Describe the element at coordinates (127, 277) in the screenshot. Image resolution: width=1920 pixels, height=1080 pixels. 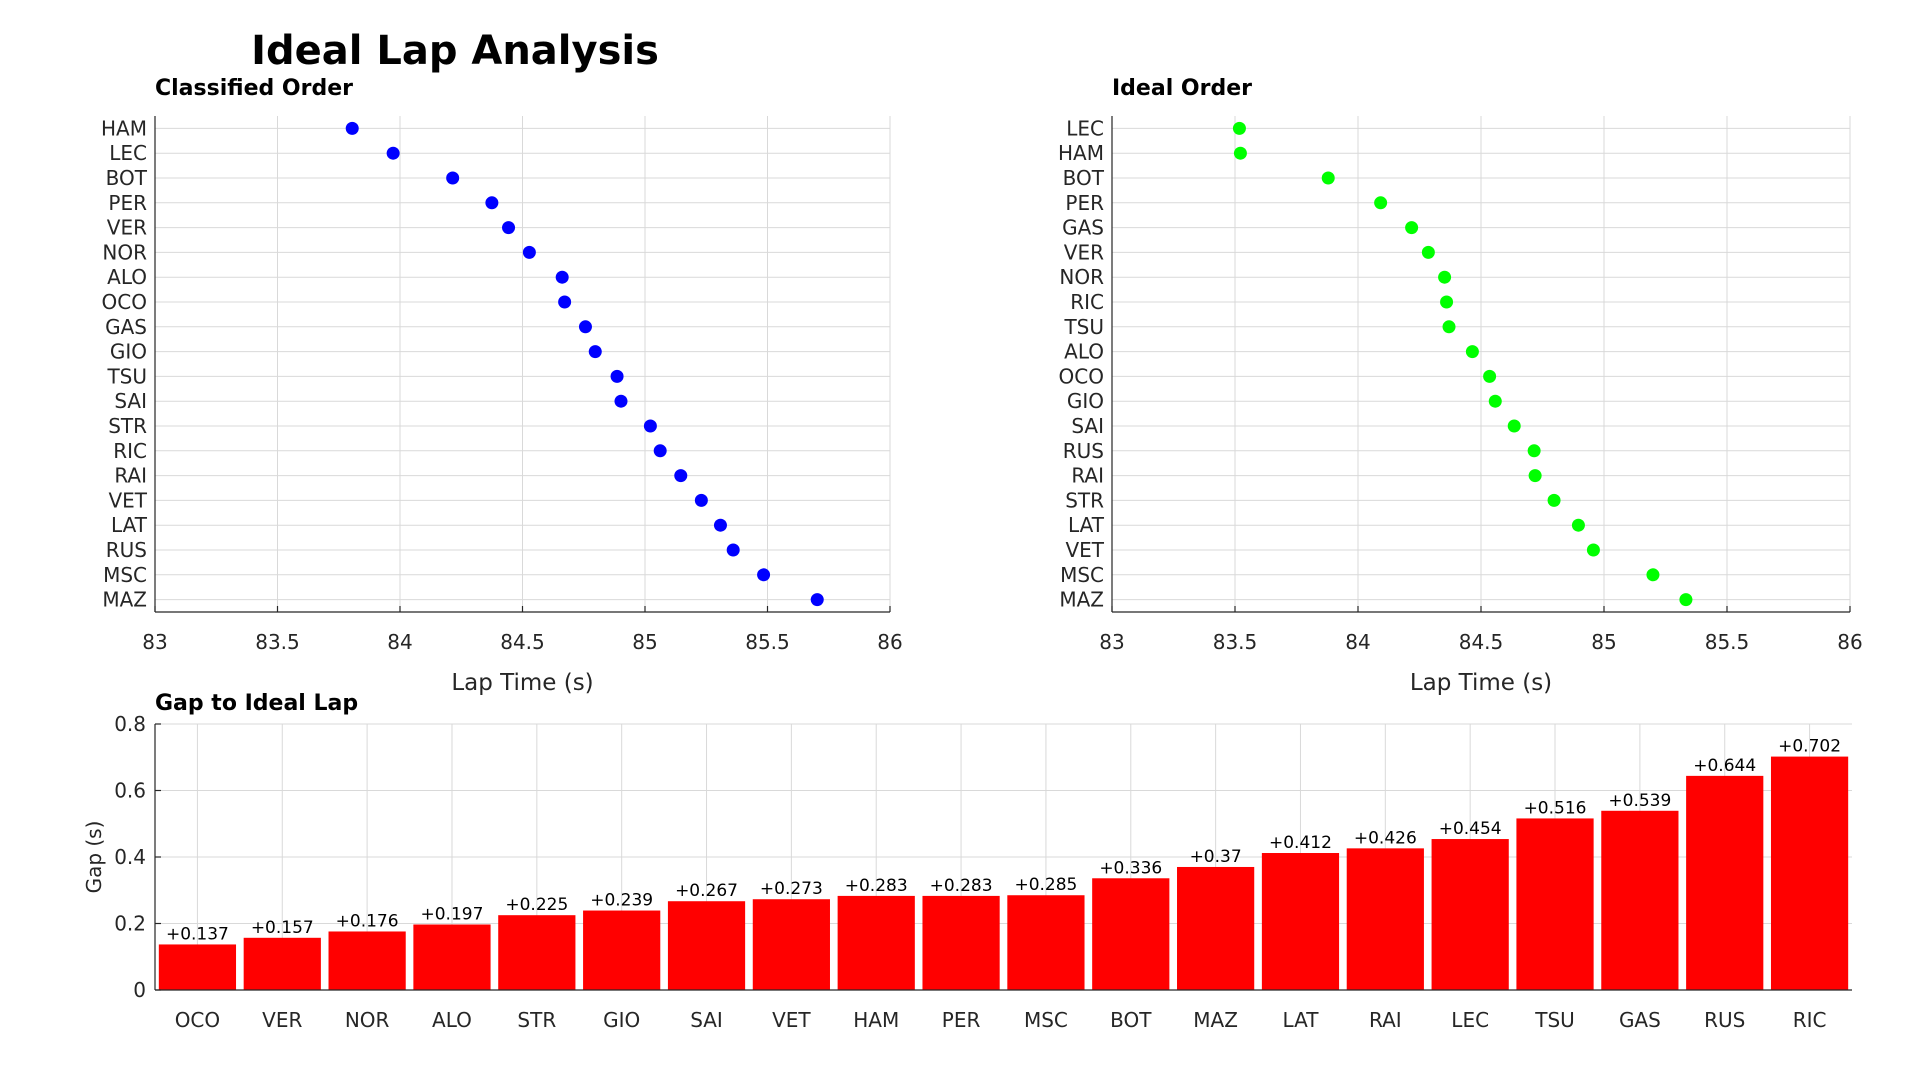
I see `classified-driver-label: ALO` at that location.